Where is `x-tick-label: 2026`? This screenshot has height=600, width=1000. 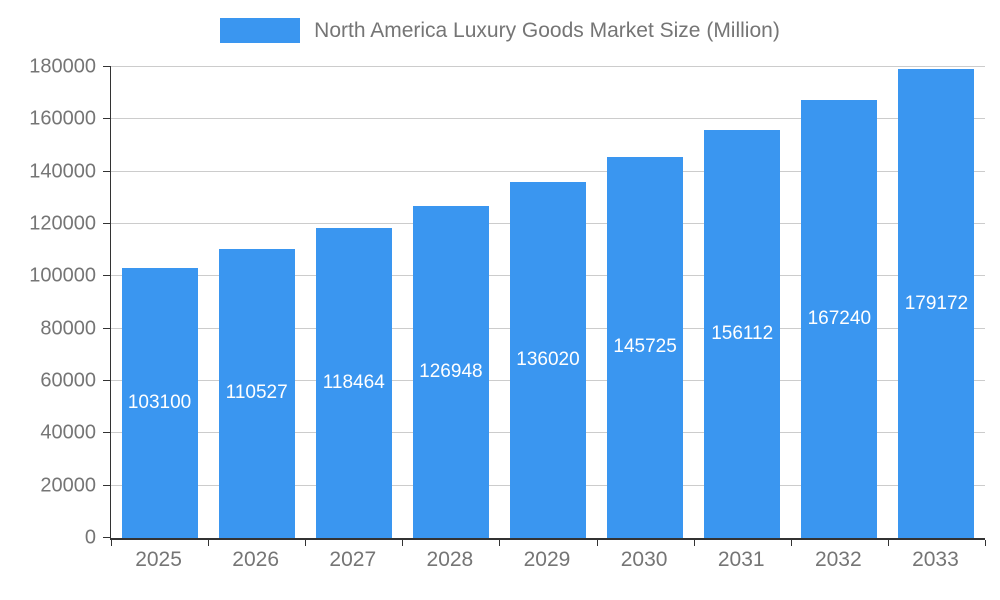 x-tick-label: 2026 is located at coordinates (256, 559).